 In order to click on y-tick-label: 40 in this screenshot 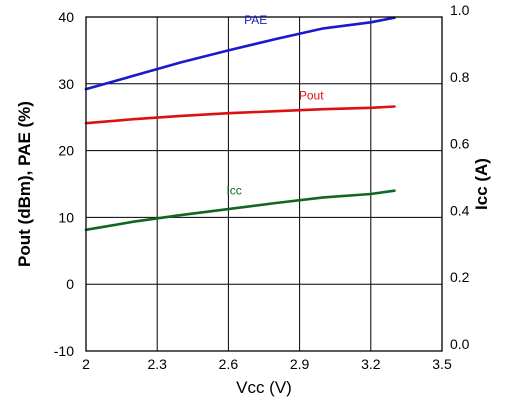, I will do `click(66, 17)`.